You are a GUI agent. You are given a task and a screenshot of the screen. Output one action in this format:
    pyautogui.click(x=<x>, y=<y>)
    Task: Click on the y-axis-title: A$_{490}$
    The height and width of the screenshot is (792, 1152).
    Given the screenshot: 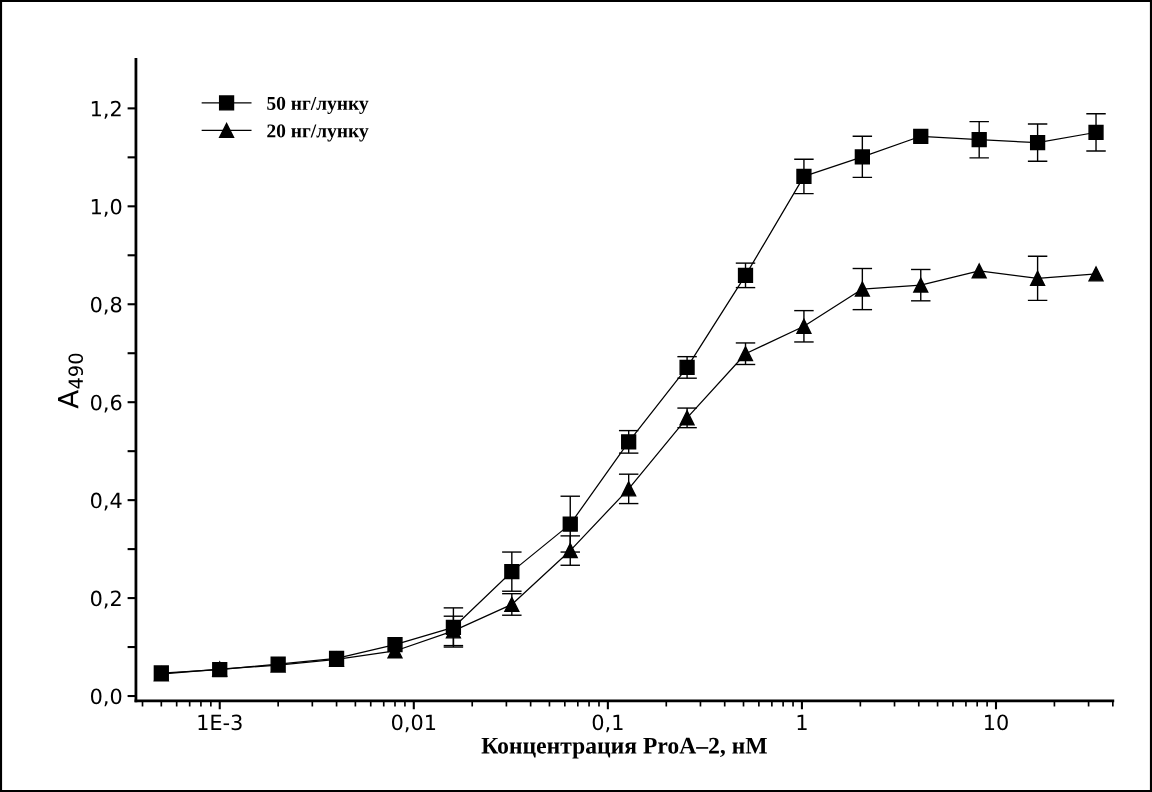 What is the action you would take?
    pyautogui.click(x=71, y=381)
    